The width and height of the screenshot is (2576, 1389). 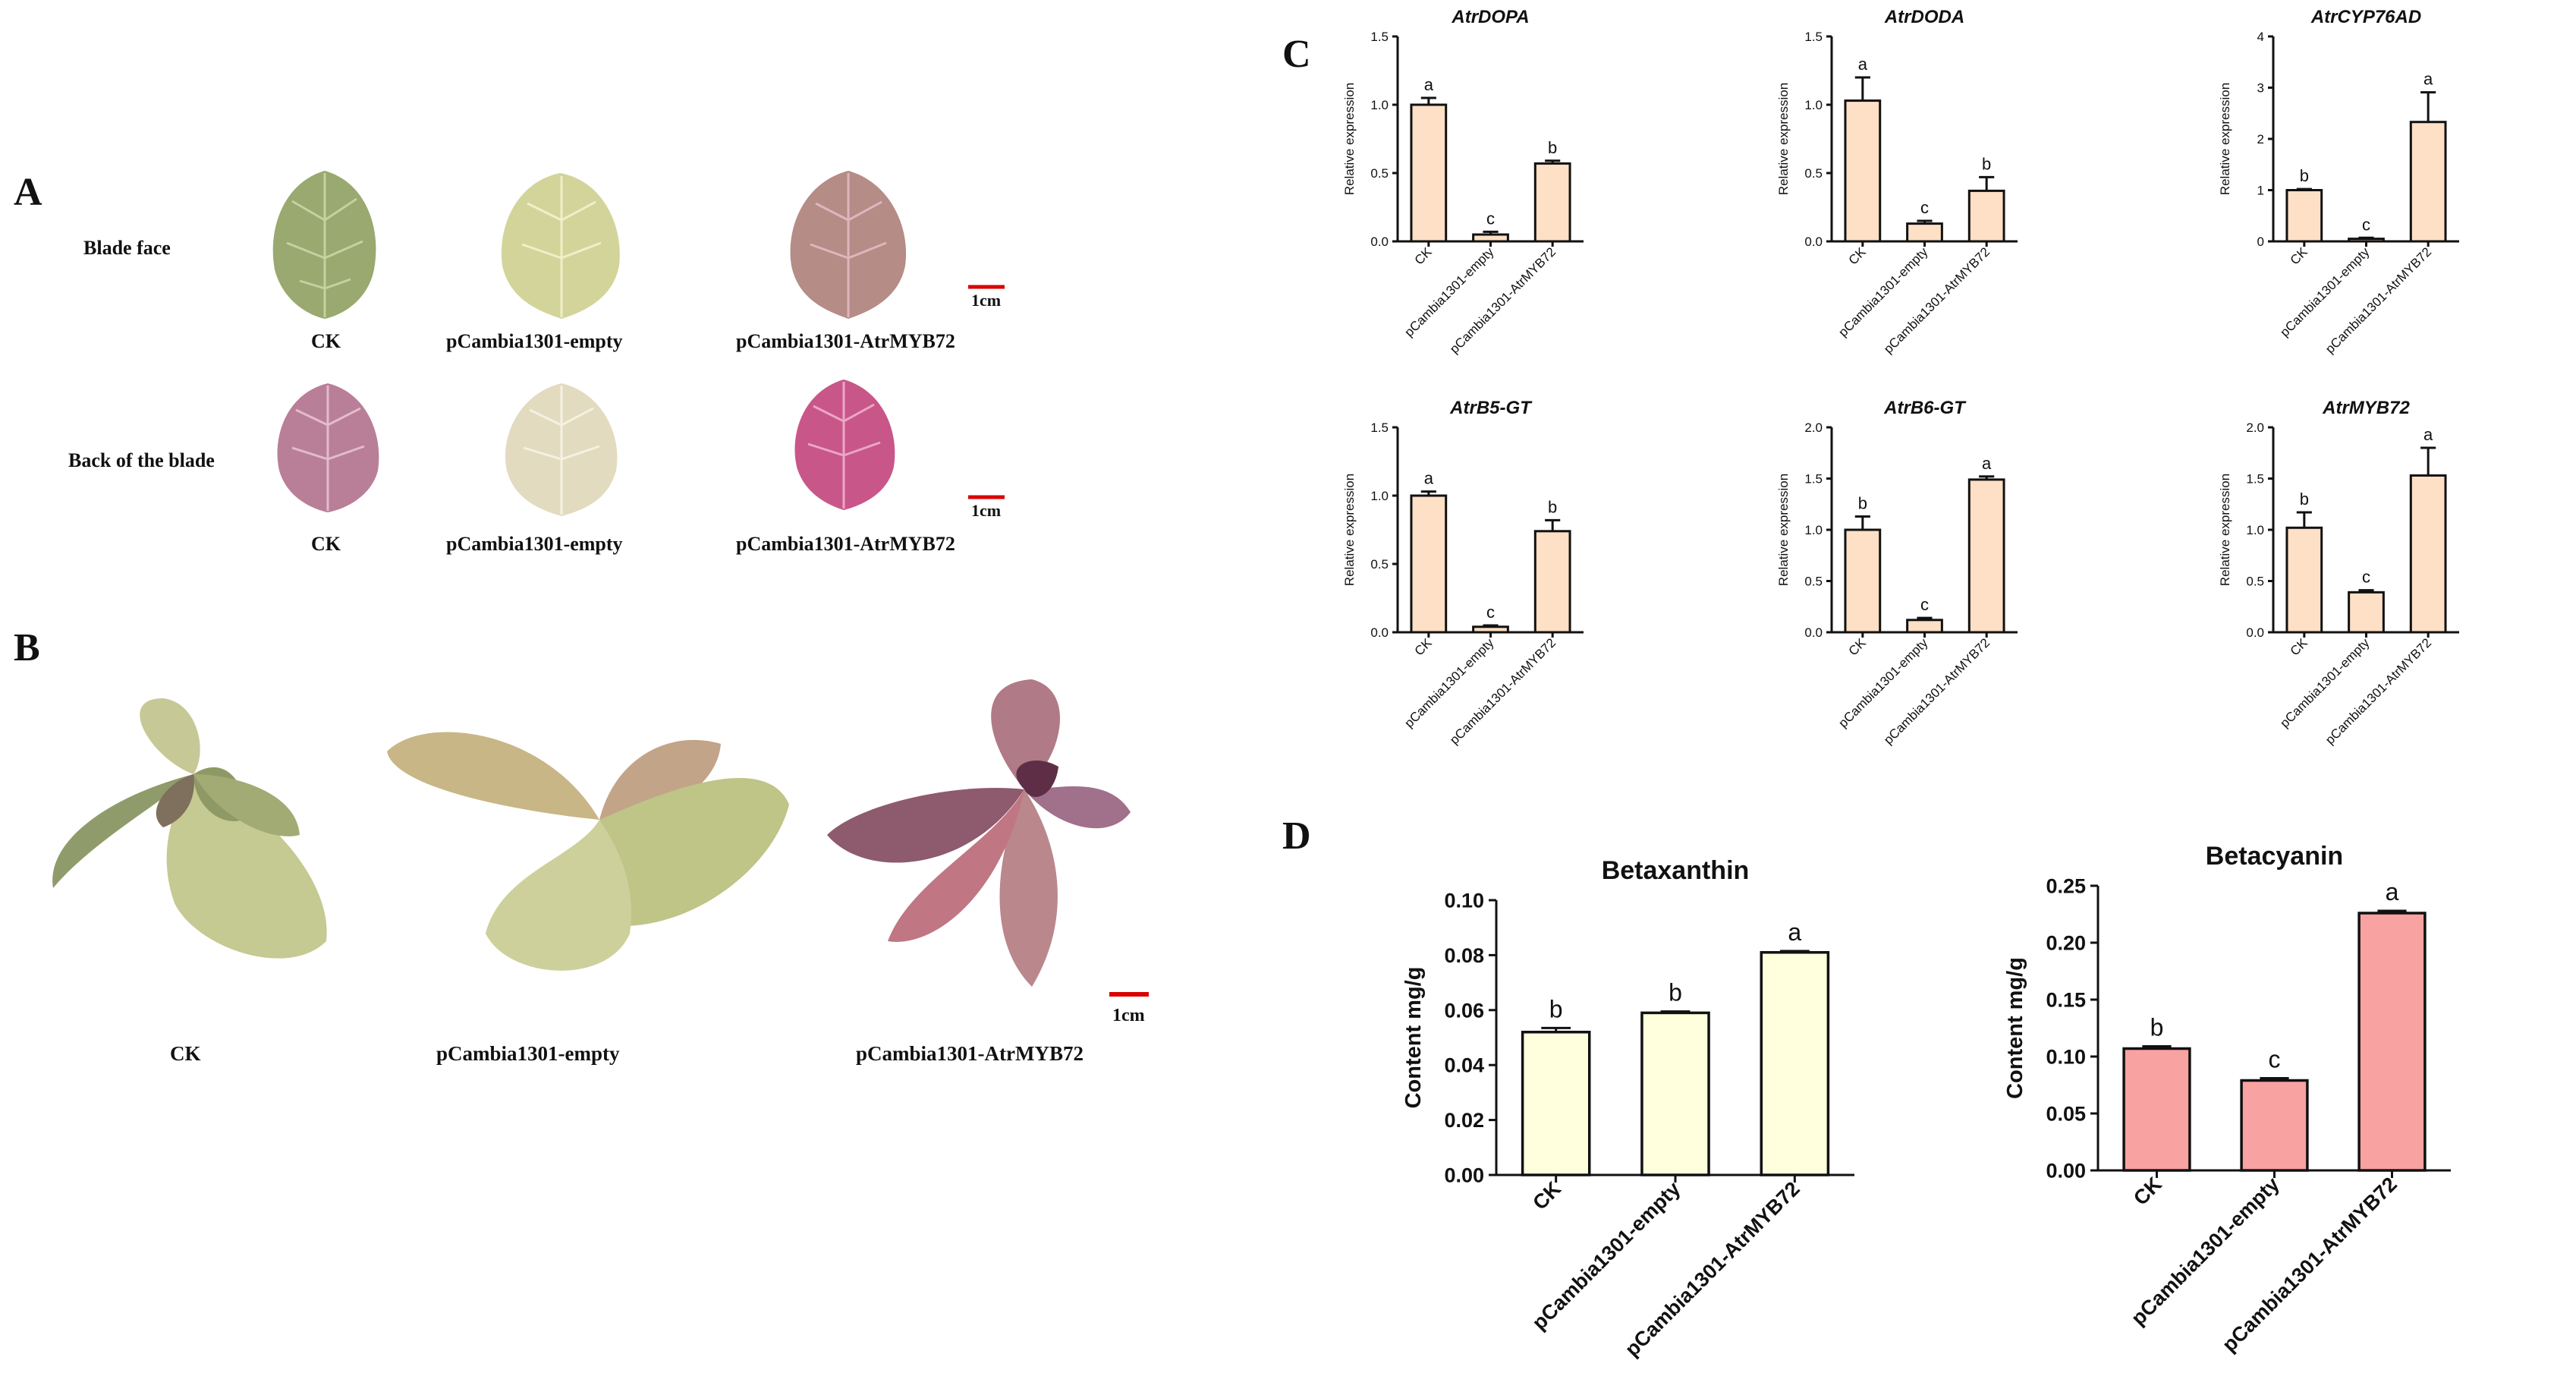 I want to click on label-ck-face: CK, so click(x=326, y=341).